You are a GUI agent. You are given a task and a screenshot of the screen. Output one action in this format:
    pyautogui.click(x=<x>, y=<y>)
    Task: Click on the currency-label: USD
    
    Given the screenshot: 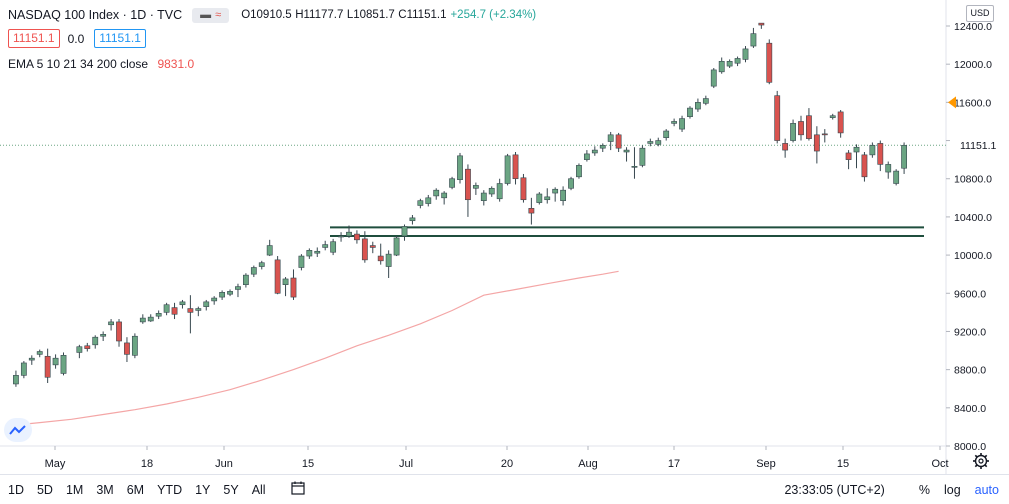 What is the action you would take?
    pyautogui.click(x=980, y=13)
    